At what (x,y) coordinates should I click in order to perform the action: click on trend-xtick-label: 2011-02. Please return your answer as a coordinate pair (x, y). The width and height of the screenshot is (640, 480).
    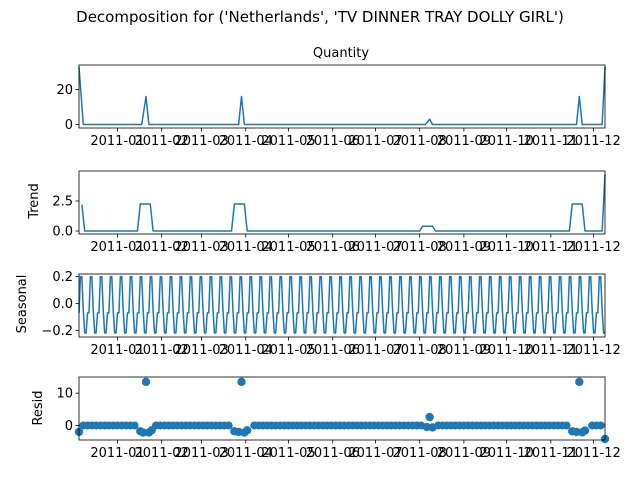
    Looking at the image, I should click on (162, 247).